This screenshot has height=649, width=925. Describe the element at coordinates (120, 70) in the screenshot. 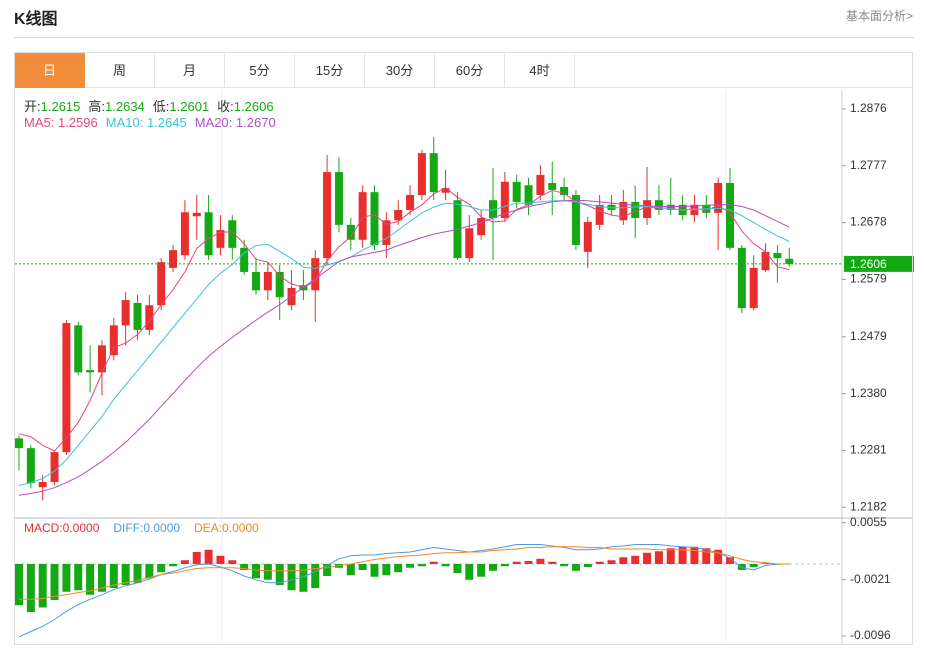

I see `period-tab: 周` at that location.